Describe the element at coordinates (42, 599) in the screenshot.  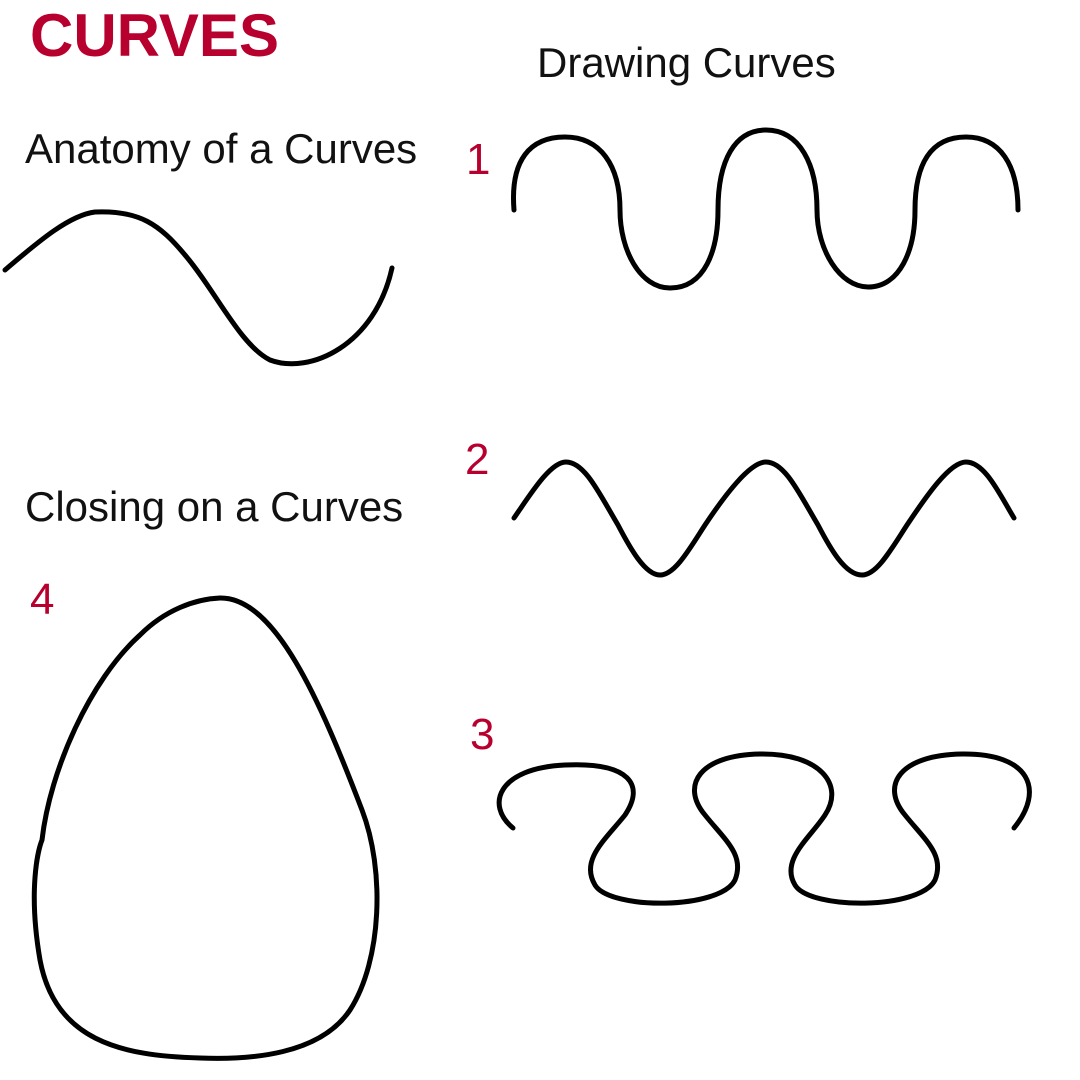
I see `step-number-4: 4` at that location.